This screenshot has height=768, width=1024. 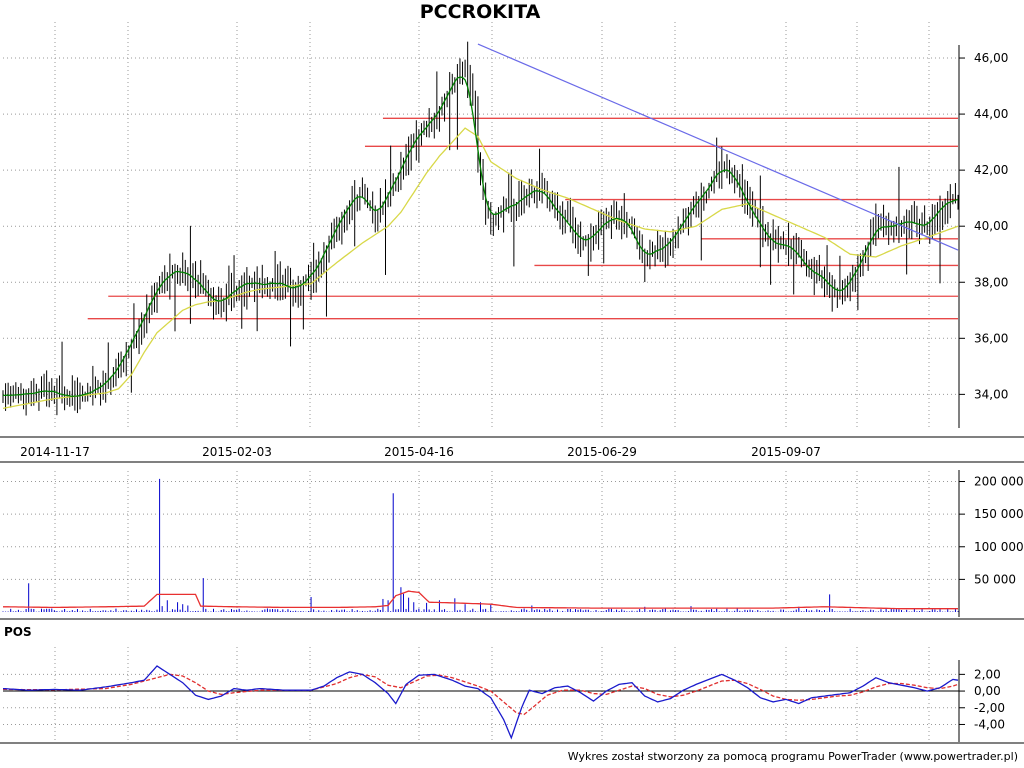 I want to click on pos-line, so click(x=480, y=702).